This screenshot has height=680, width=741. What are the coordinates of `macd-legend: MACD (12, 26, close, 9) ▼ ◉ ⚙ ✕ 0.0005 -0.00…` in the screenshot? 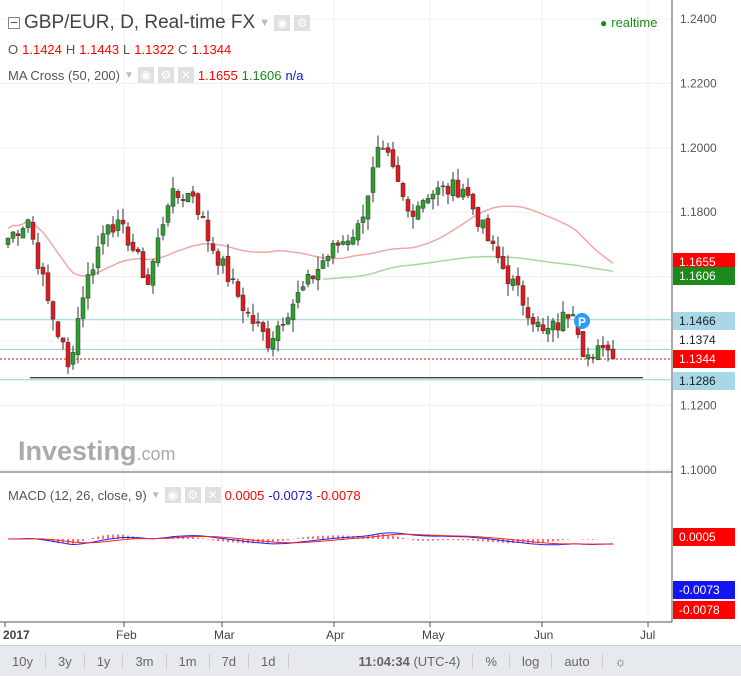 It's located at (184, 495).